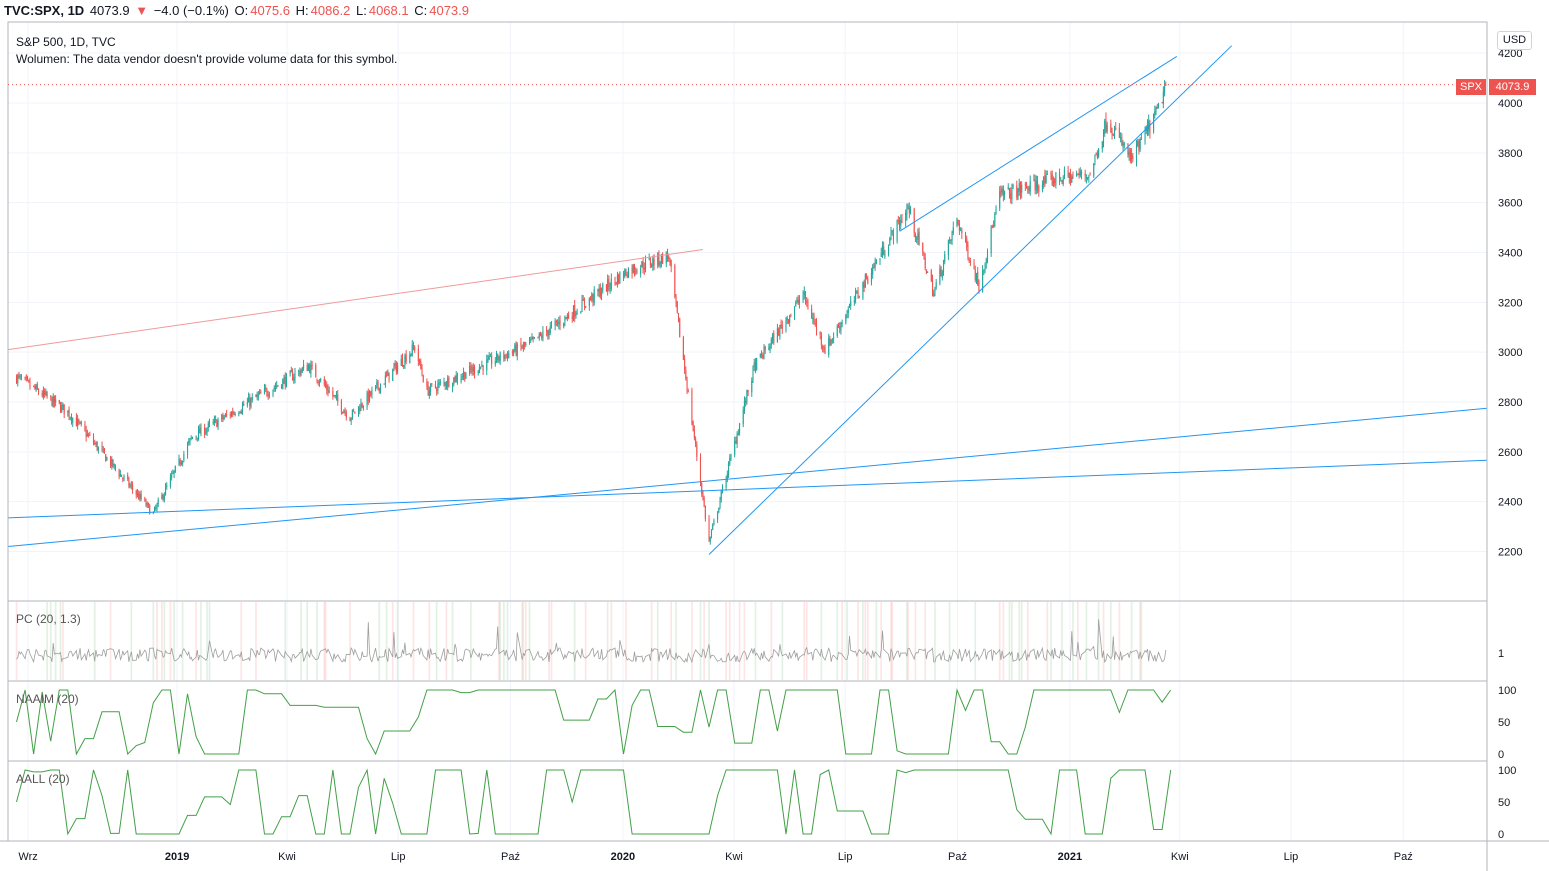  Describe the element at coordinates (957, 857) in the screenshot. I see `time-axis-label: Paź` at that location.